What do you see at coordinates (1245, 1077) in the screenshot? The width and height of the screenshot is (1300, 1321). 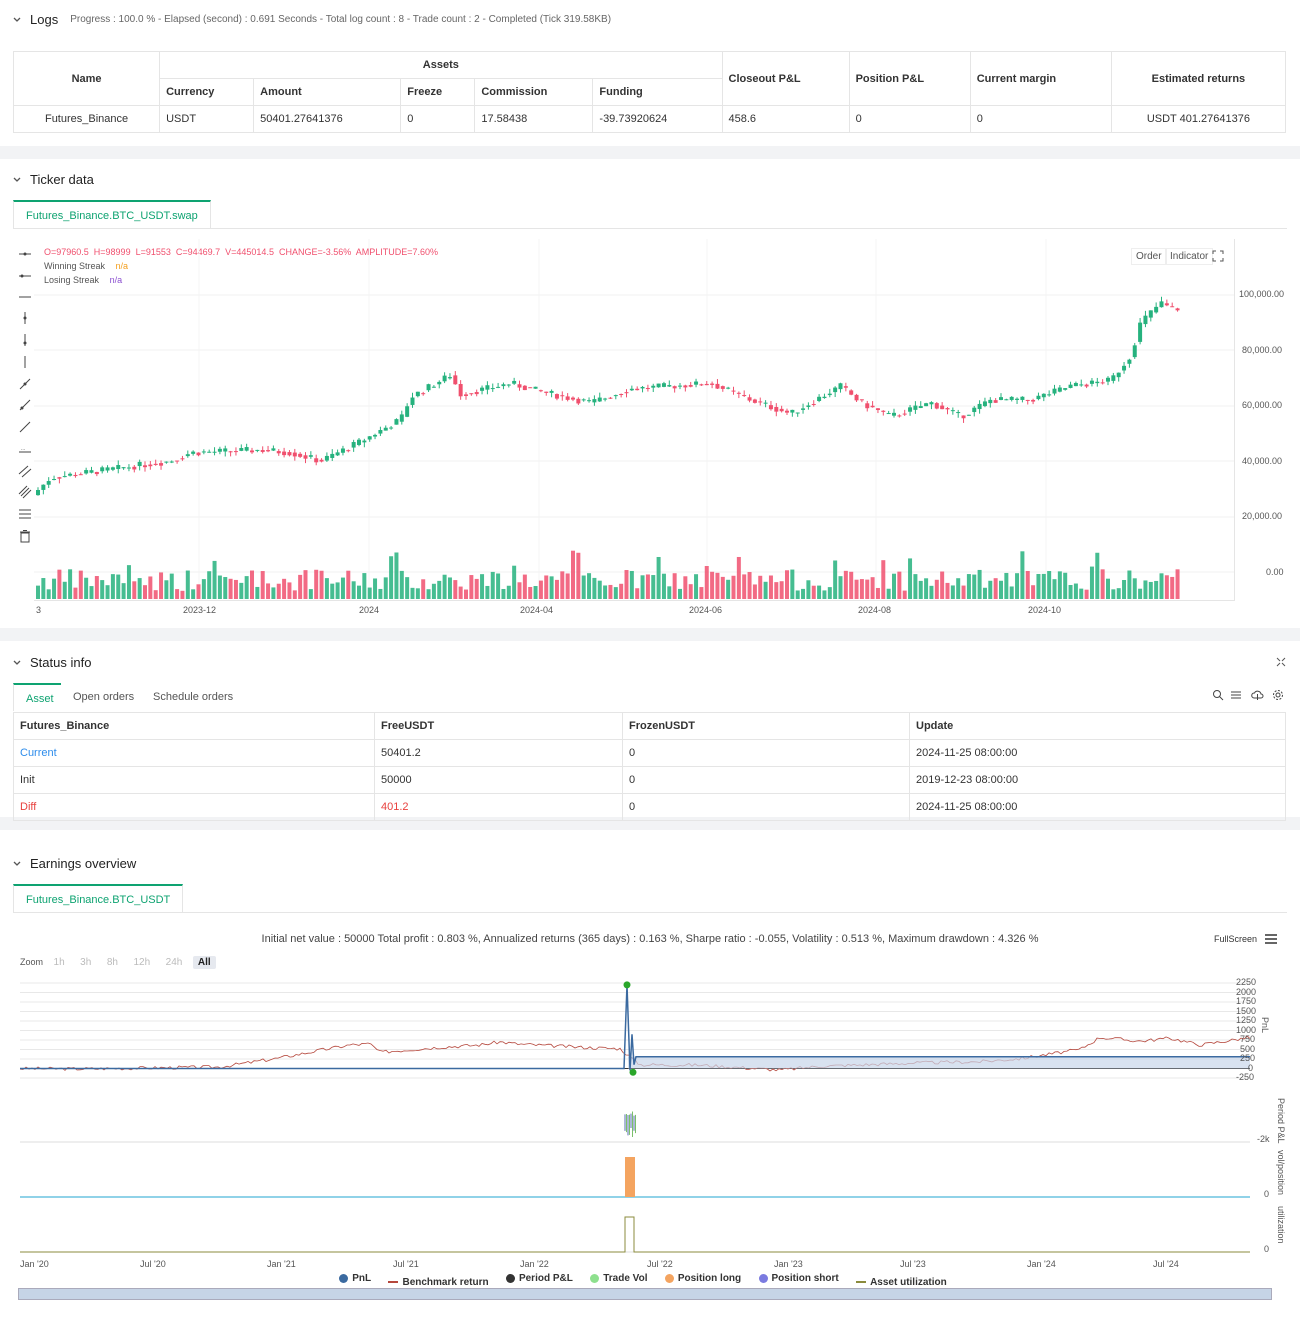 I see `pnl-y-tick: -250` at bounding box center [1245, 1077].